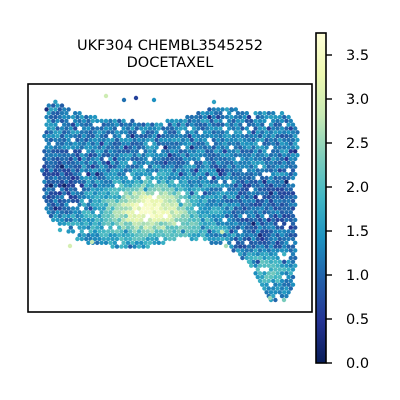 The height and width of the screenshot is (400, 400). I want to click on colorbar-tick-label: 0.0, so click(357, 364).